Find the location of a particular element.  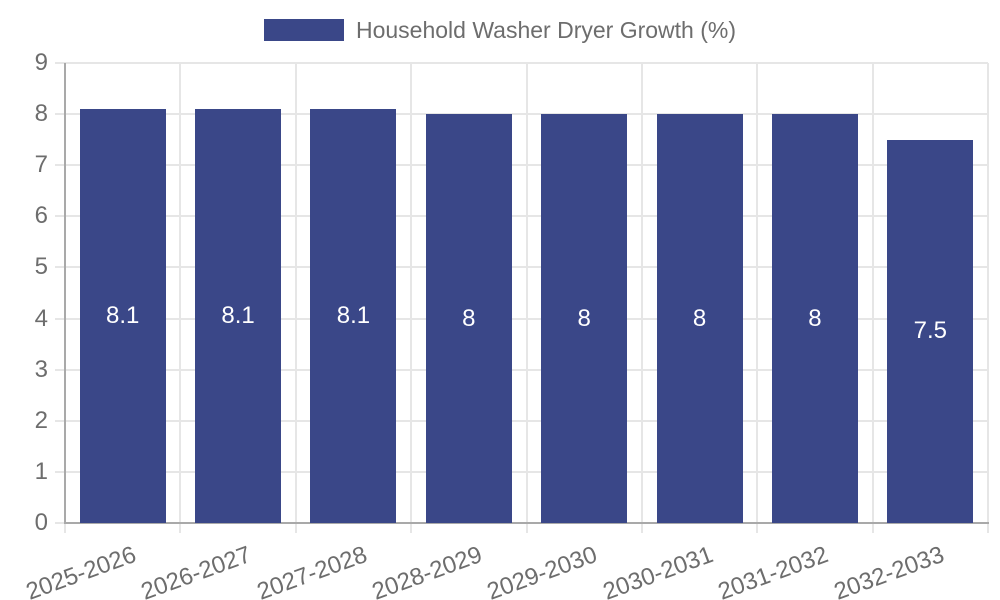

legend: Household Washer Dryer Growth (%) is located at coordinates (500, 30).